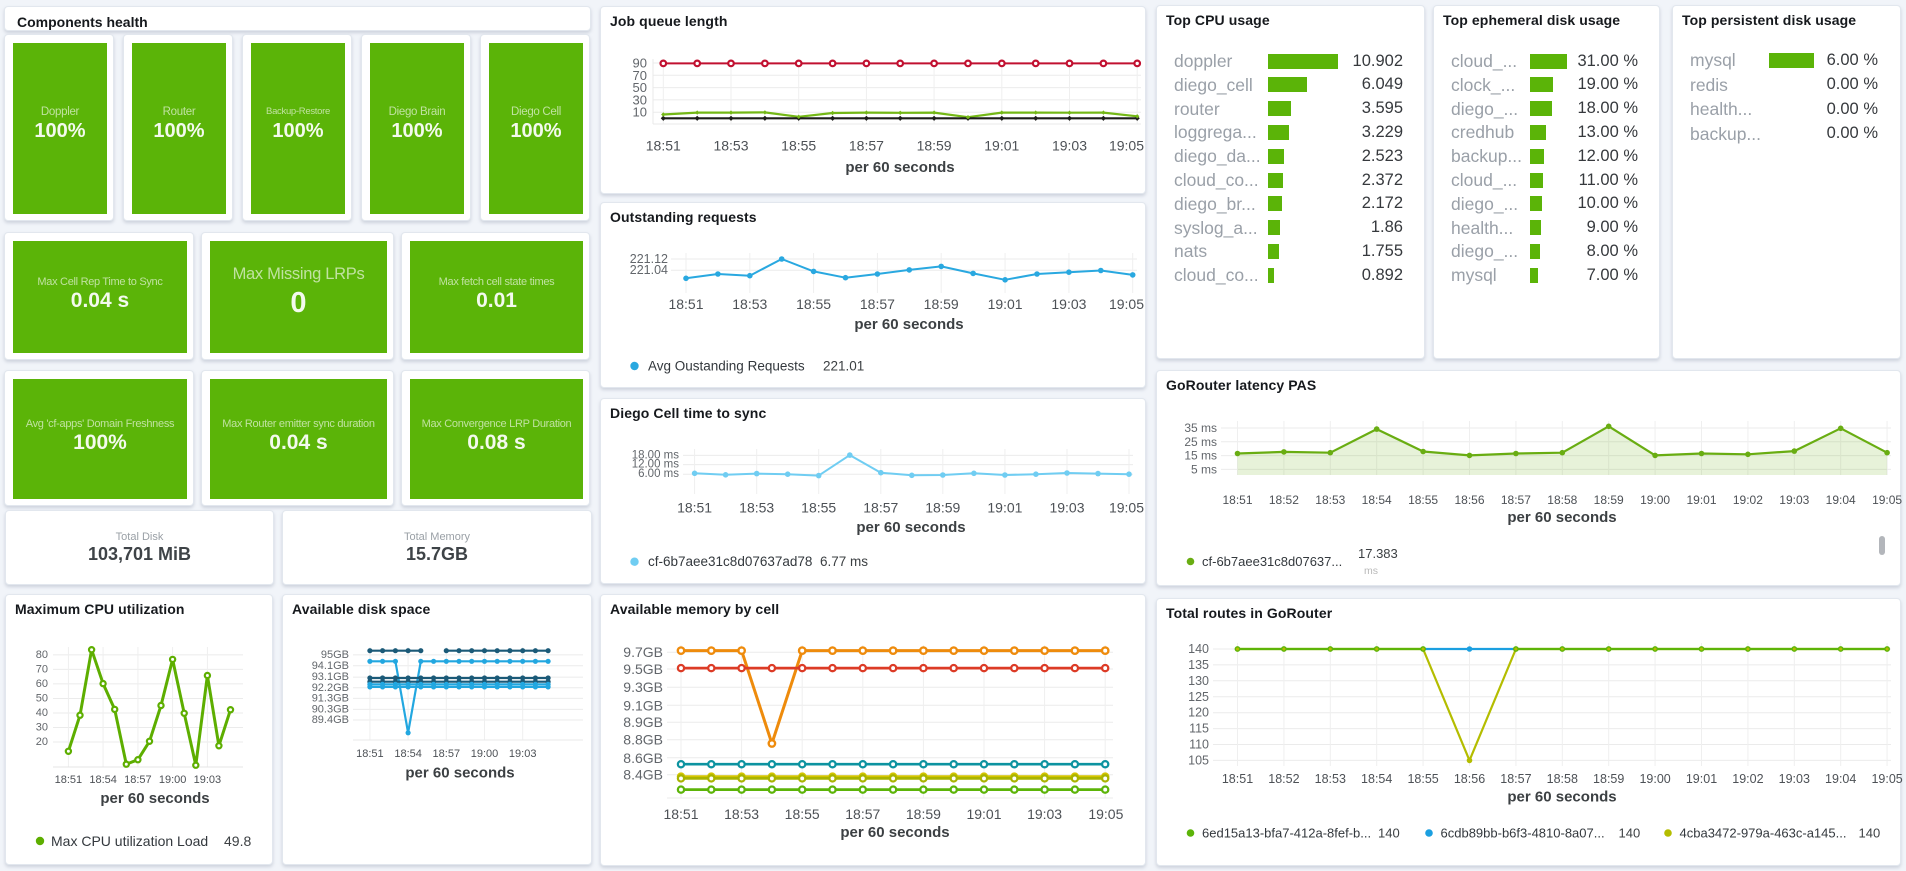 The width and height of the screenshot is (1906, 871). What do you see at coordinates (640, 112) in the screenshot?
I see `svg-text: 10` at bounding box center [640, 112].